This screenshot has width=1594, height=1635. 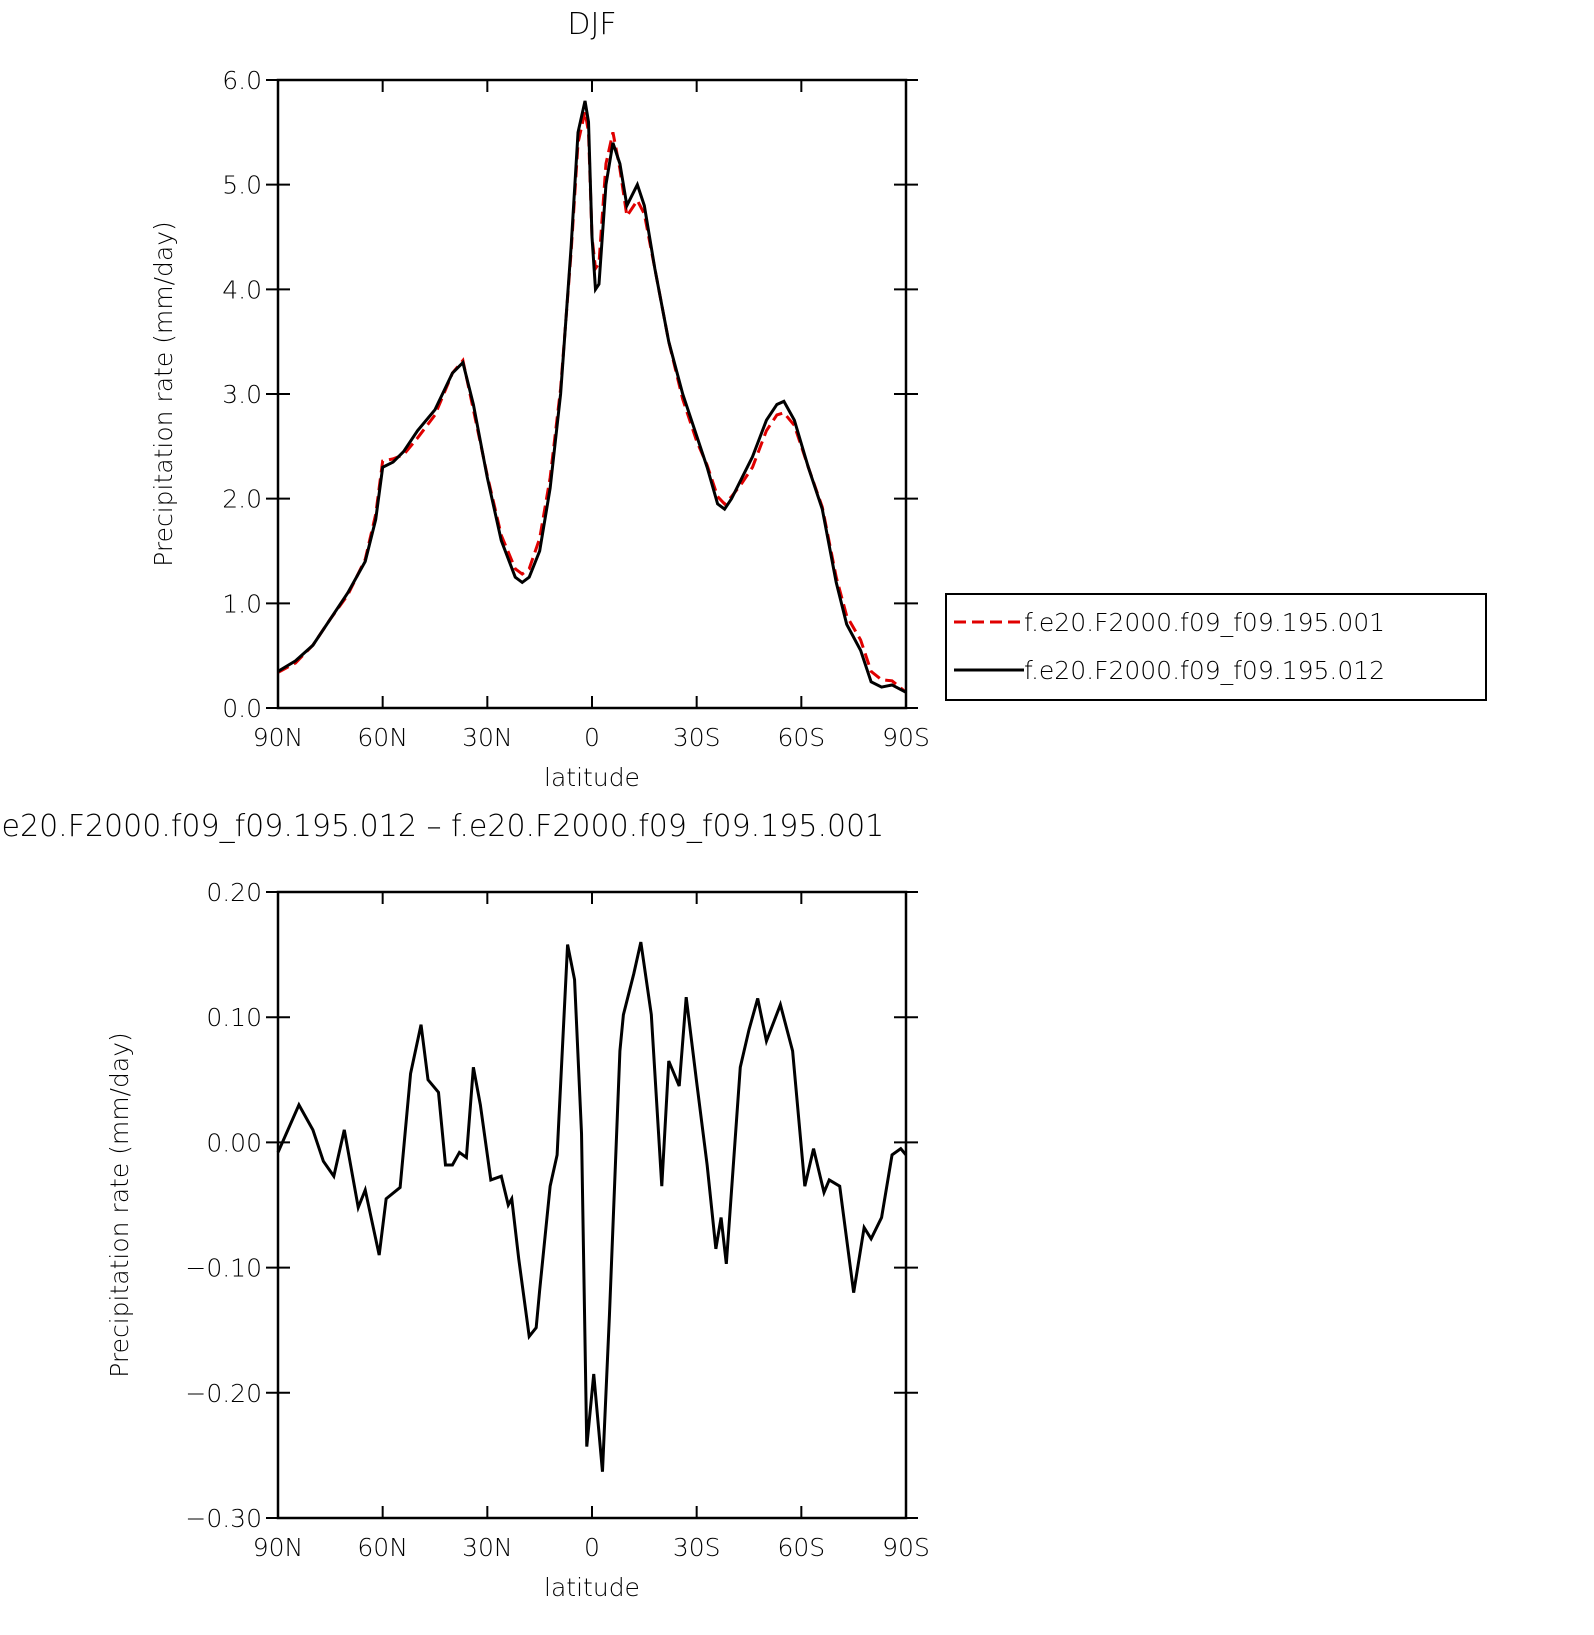 I want to click on y-tick-label: 4.0, so click(x=242, y=289).